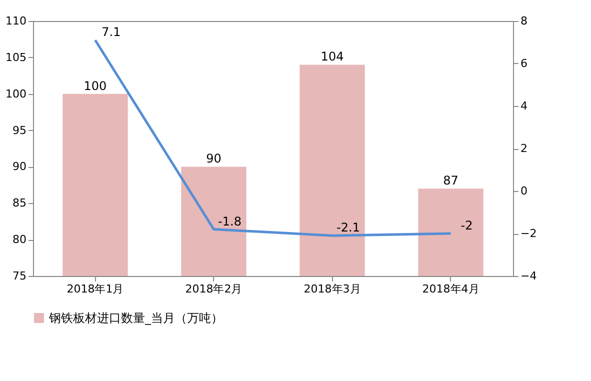 Image resolution: width=591 pixels, height=381 pixels. What do you see at coordinates (524, 63) in the screenshot?
I see `y2-tick-label: 6` at bounding box center [524, 63].